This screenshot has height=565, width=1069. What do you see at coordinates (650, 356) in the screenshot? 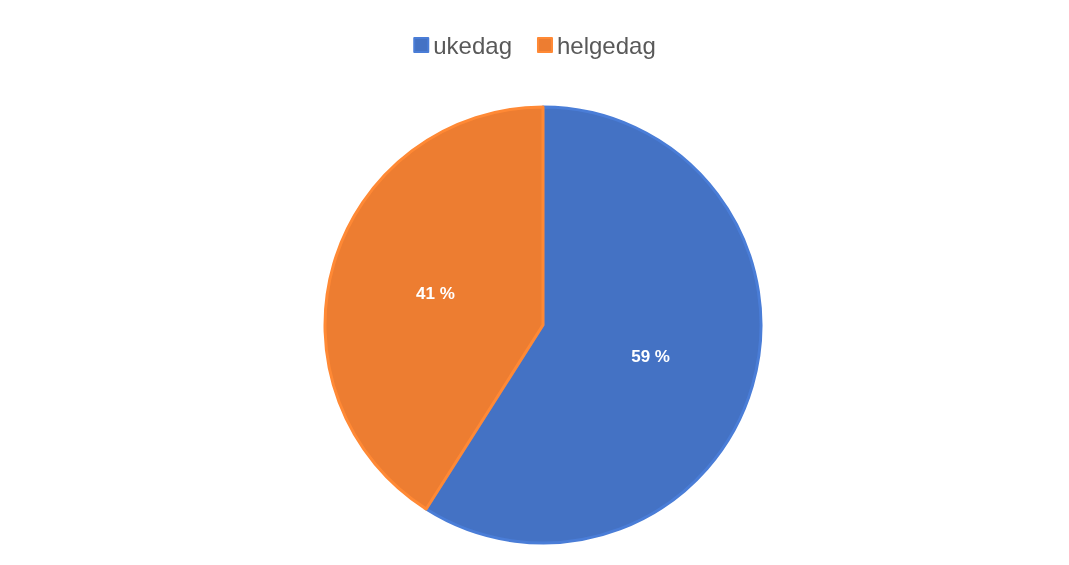
I see `data-label: 59 %` at bounding box center [650, 356].